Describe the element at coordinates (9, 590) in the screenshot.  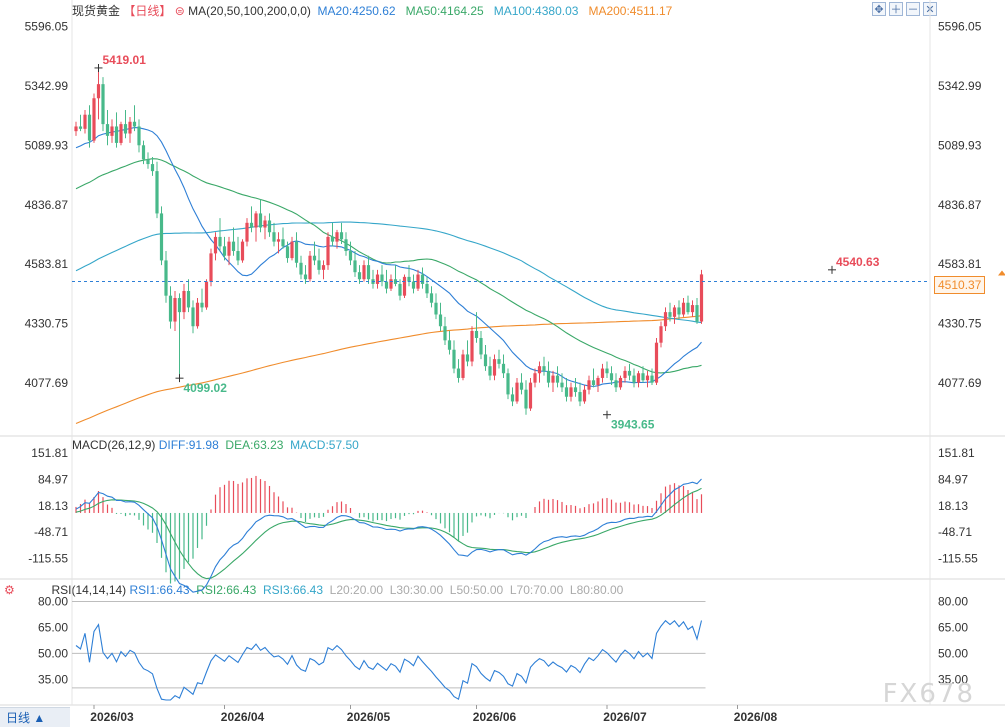
I see `rsi-settings-icon: ⚙` at that location.